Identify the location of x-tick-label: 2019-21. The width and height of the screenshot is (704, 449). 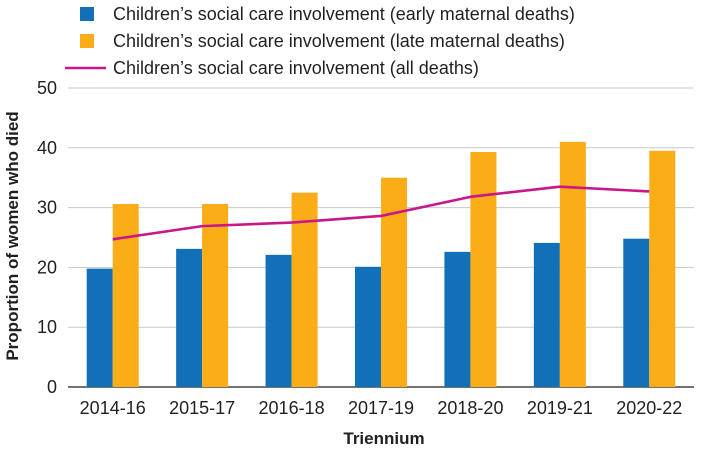
(560, 408).